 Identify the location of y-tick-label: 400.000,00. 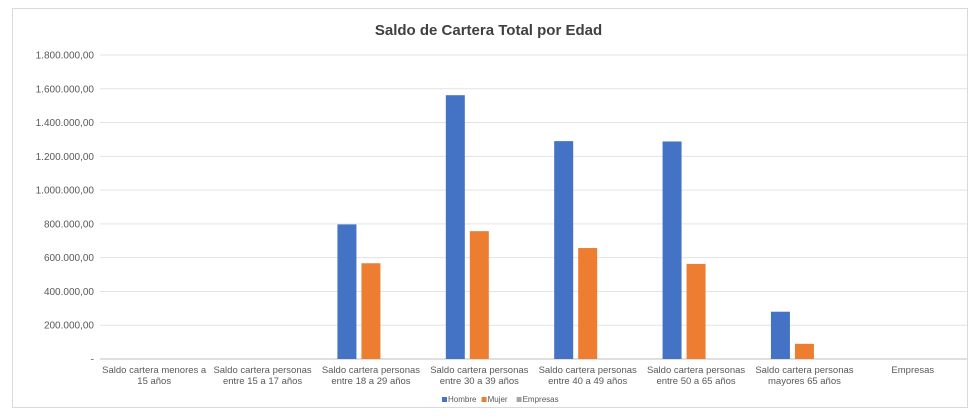
(69, 292).